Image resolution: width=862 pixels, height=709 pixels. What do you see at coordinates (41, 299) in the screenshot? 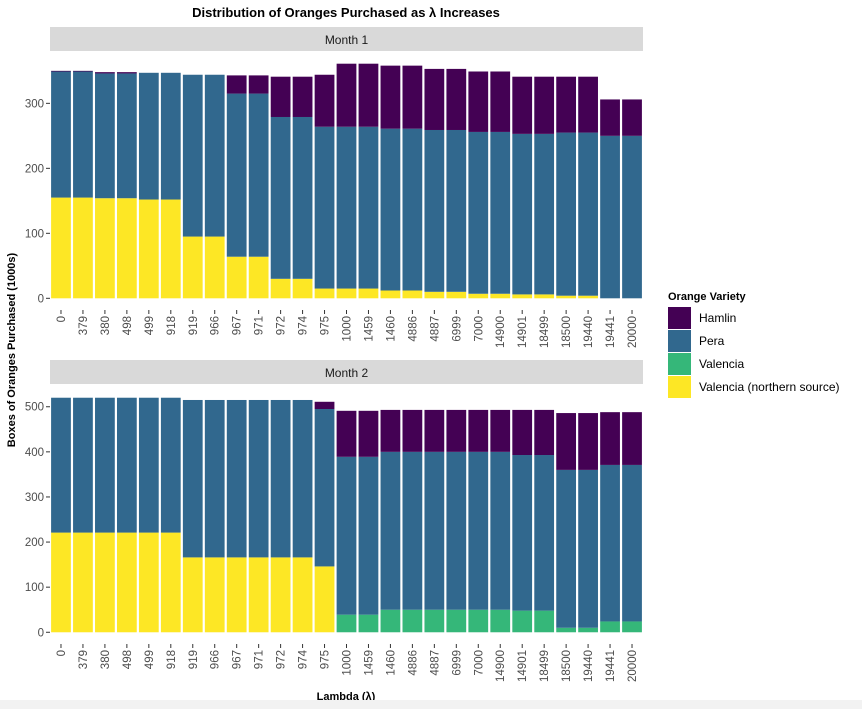
I see `y-tick-label: 0` at bounding box center [41, 299].